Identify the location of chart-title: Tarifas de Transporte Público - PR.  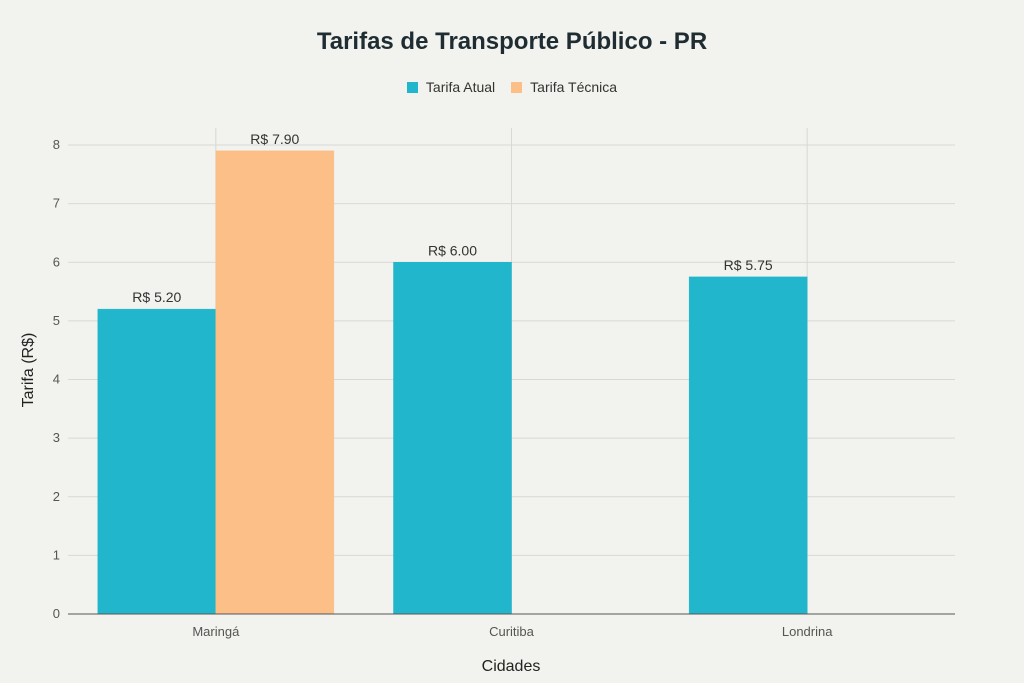
(512, 41).